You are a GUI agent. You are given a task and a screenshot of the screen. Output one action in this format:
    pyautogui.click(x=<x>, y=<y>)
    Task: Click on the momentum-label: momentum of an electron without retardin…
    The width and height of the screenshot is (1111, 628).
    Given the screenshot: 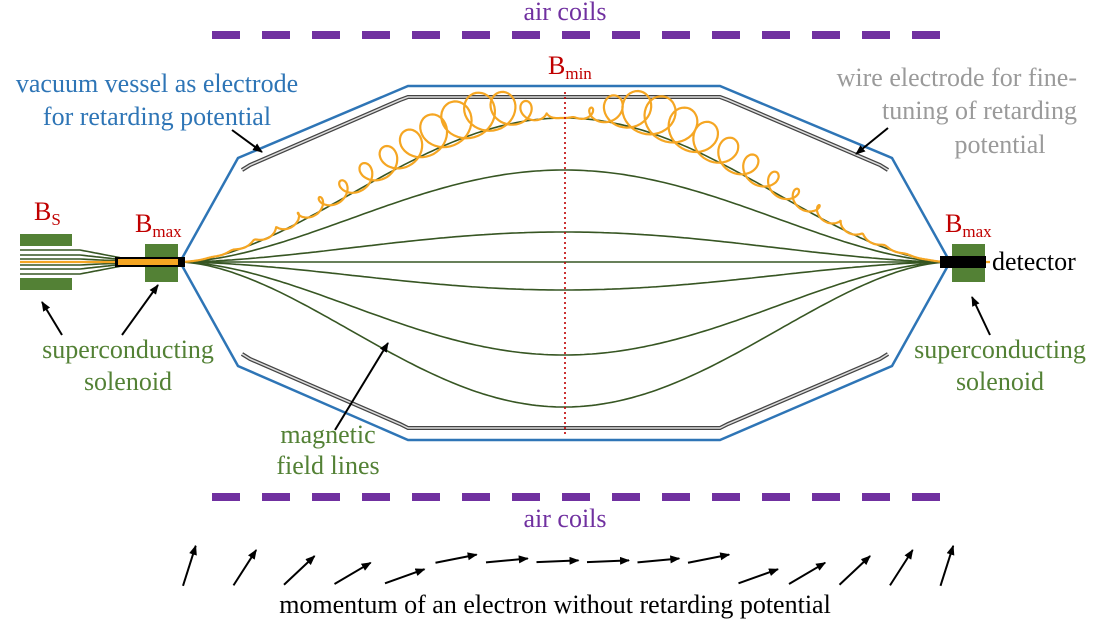 What is the action you would take?
    pyautogui.click(x=555, y=604)
    